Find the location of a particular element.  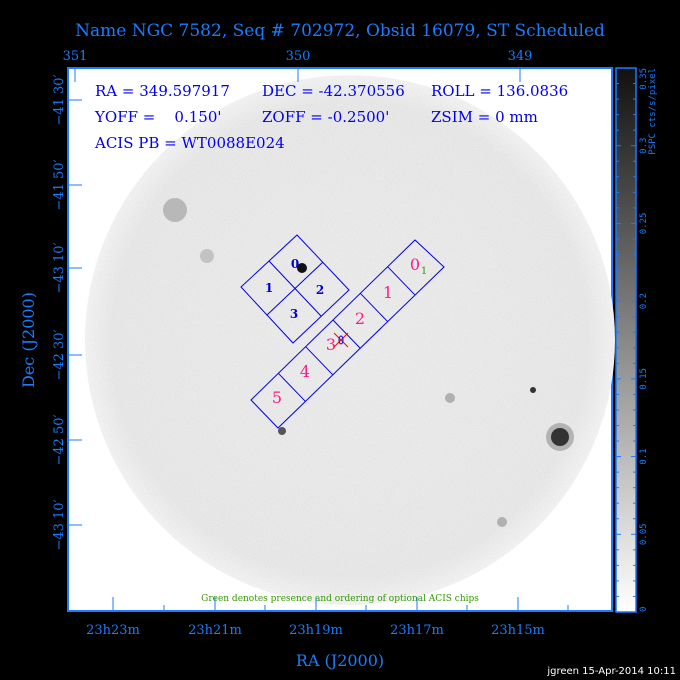

aimpoint-marker is located at coordinates (341, 340).